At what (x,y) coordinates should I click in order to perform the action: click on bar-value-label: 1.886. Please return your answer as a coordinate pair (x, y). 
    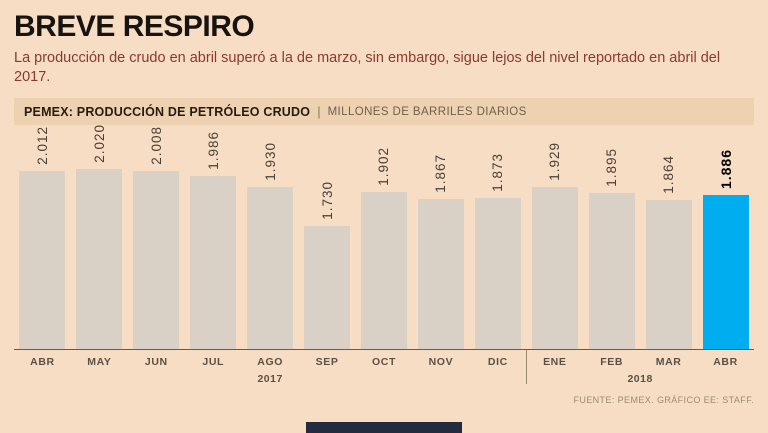
    Looking at the image, I should click on (725, 169).